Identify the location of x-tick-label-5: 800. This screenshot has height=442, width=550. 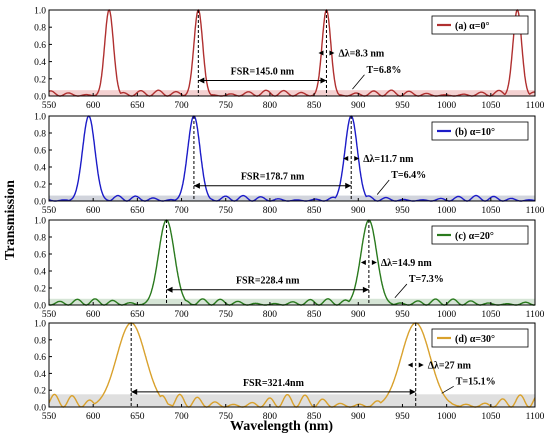
(270, 106).